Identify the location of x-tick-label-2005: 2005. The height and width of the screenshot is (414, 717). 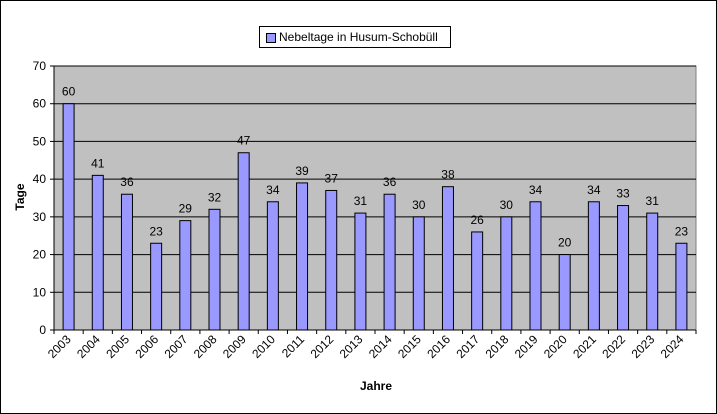
(117, 346).